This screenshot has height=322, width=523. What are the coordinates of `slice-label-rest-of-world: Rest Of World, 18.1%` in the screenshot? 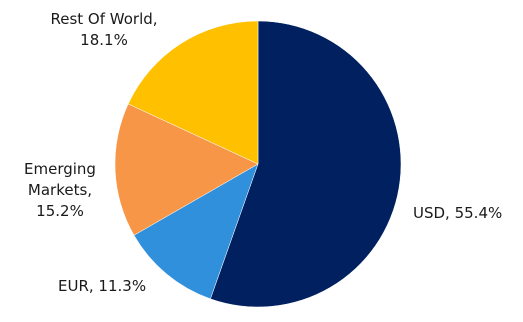 It's located at (103, 29).